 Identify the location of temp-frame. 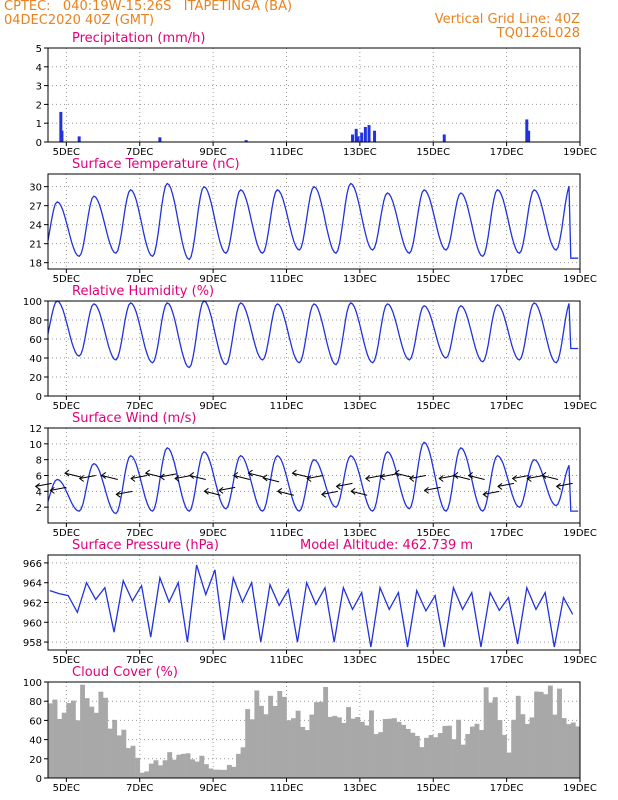
(314, 221).